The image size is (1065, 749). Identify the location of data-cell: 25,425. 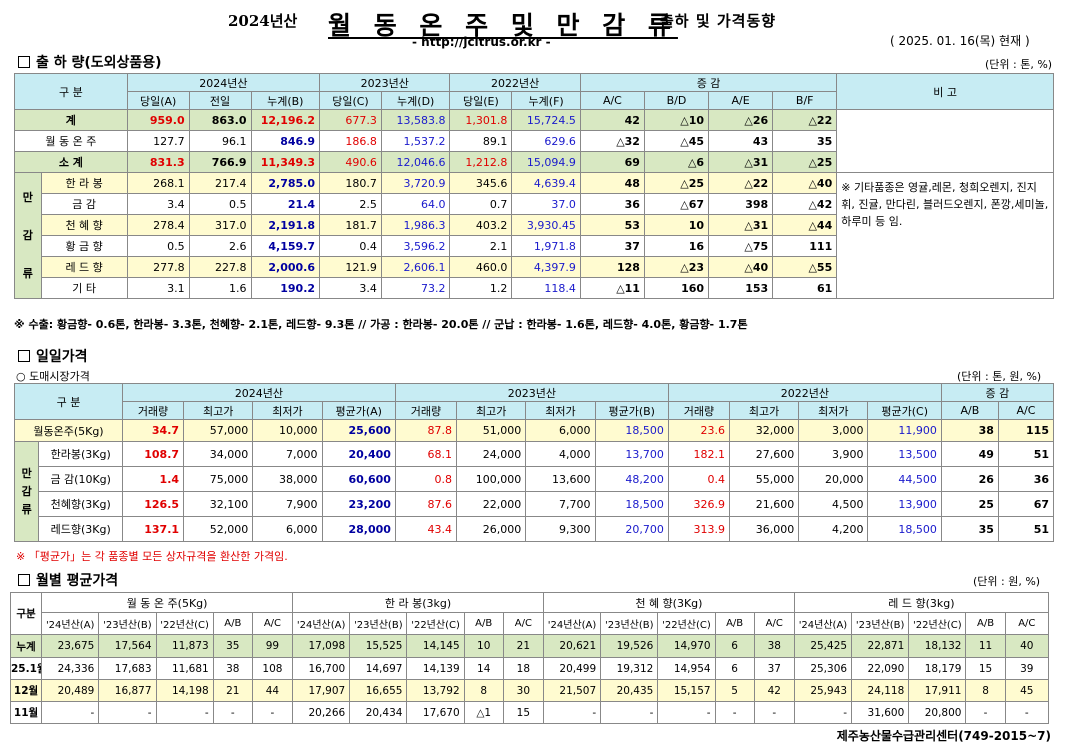
(823, 646).